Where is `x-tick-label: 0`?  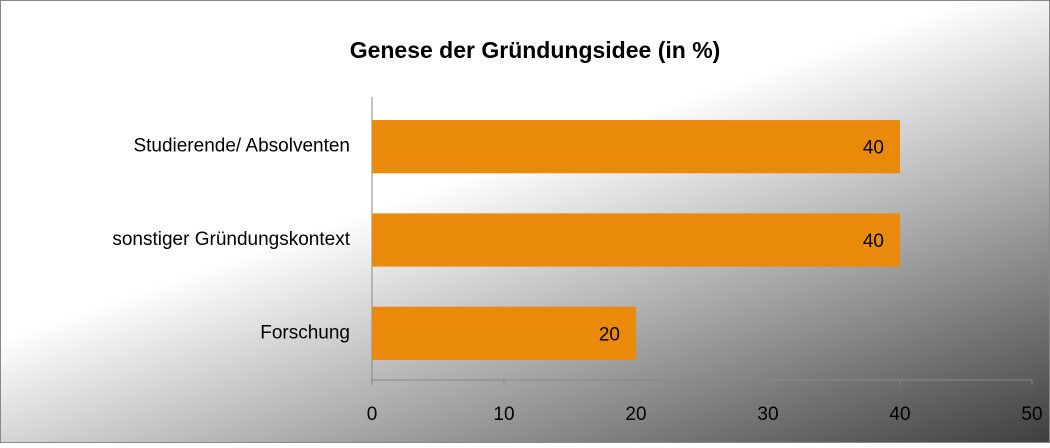 x-tick-label: 0 is located at coordinates (372, 414).